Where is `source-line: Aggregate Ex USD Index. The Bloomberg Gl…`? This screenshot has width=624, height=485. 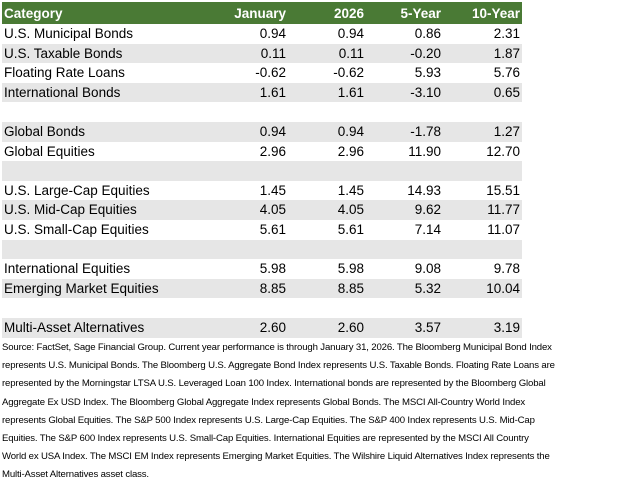
source-line: Aggregate Ex USD Index. The Bloomberg Gl… is located at coordinates (264, 402).